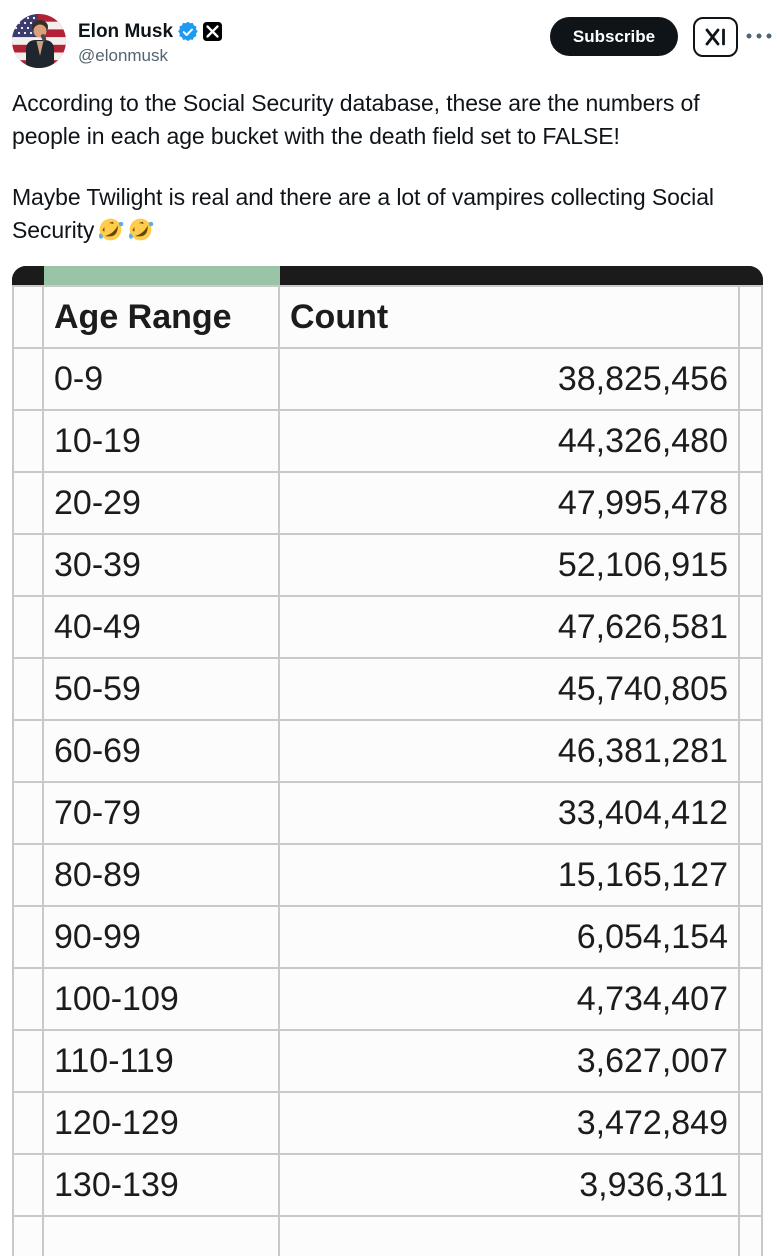  I want to click on count-cell, so click(509, 1235).